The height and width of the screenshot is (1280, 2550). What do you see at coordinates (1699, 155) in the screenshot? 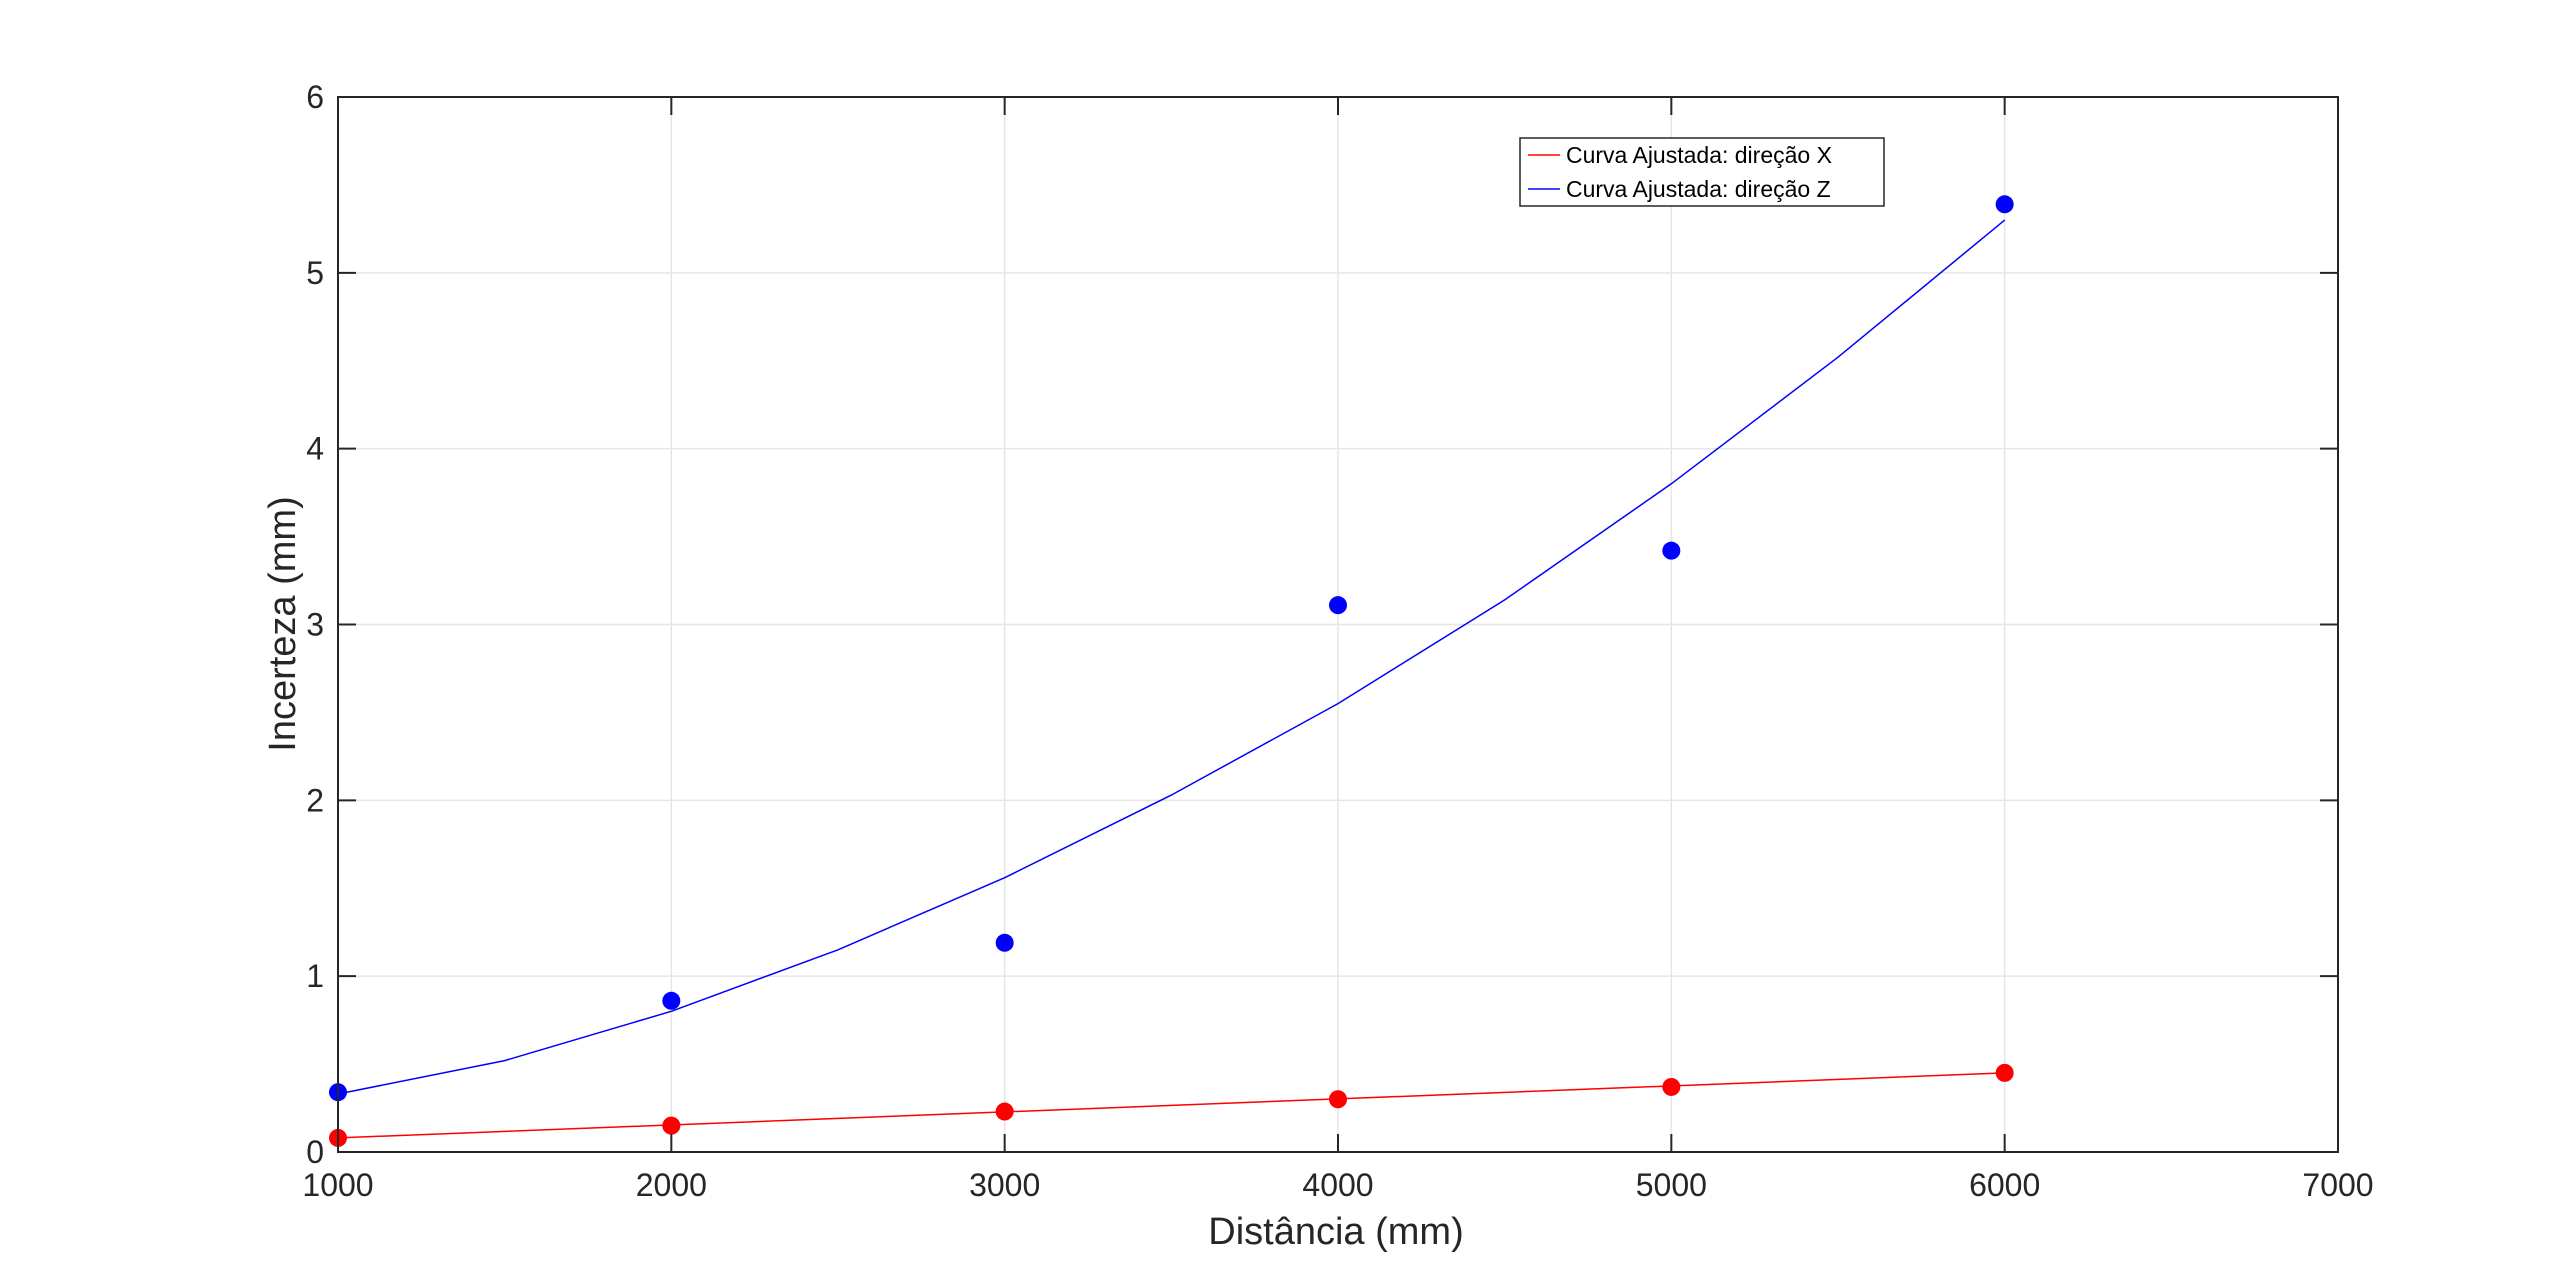
I see `legend-label-direcao-x: Curva Ajustada: direção X` at bounding box center [1699, 155].